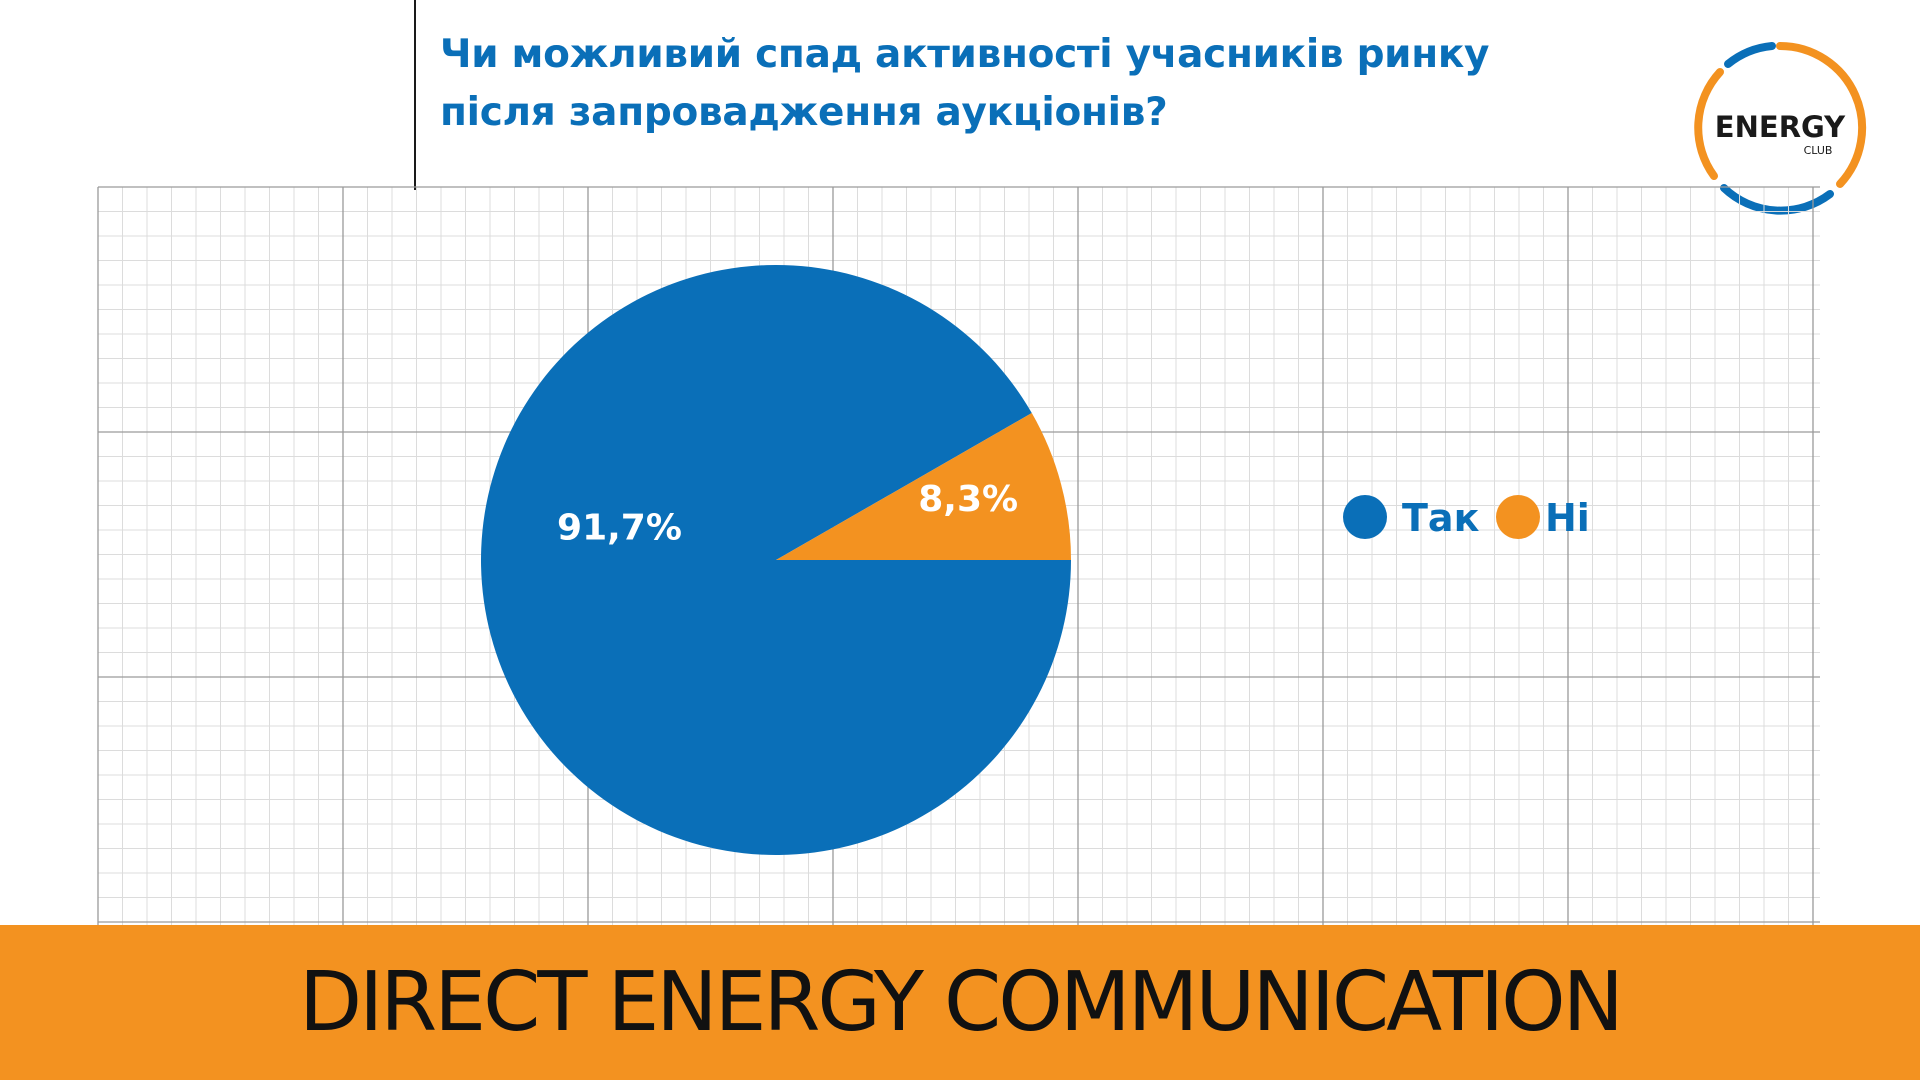 This screenshot has width=1920, height=1080. Describe the element at coordinates (1818, 150) in the screenshot. I see `logo-subtext: CLUB` at that location.